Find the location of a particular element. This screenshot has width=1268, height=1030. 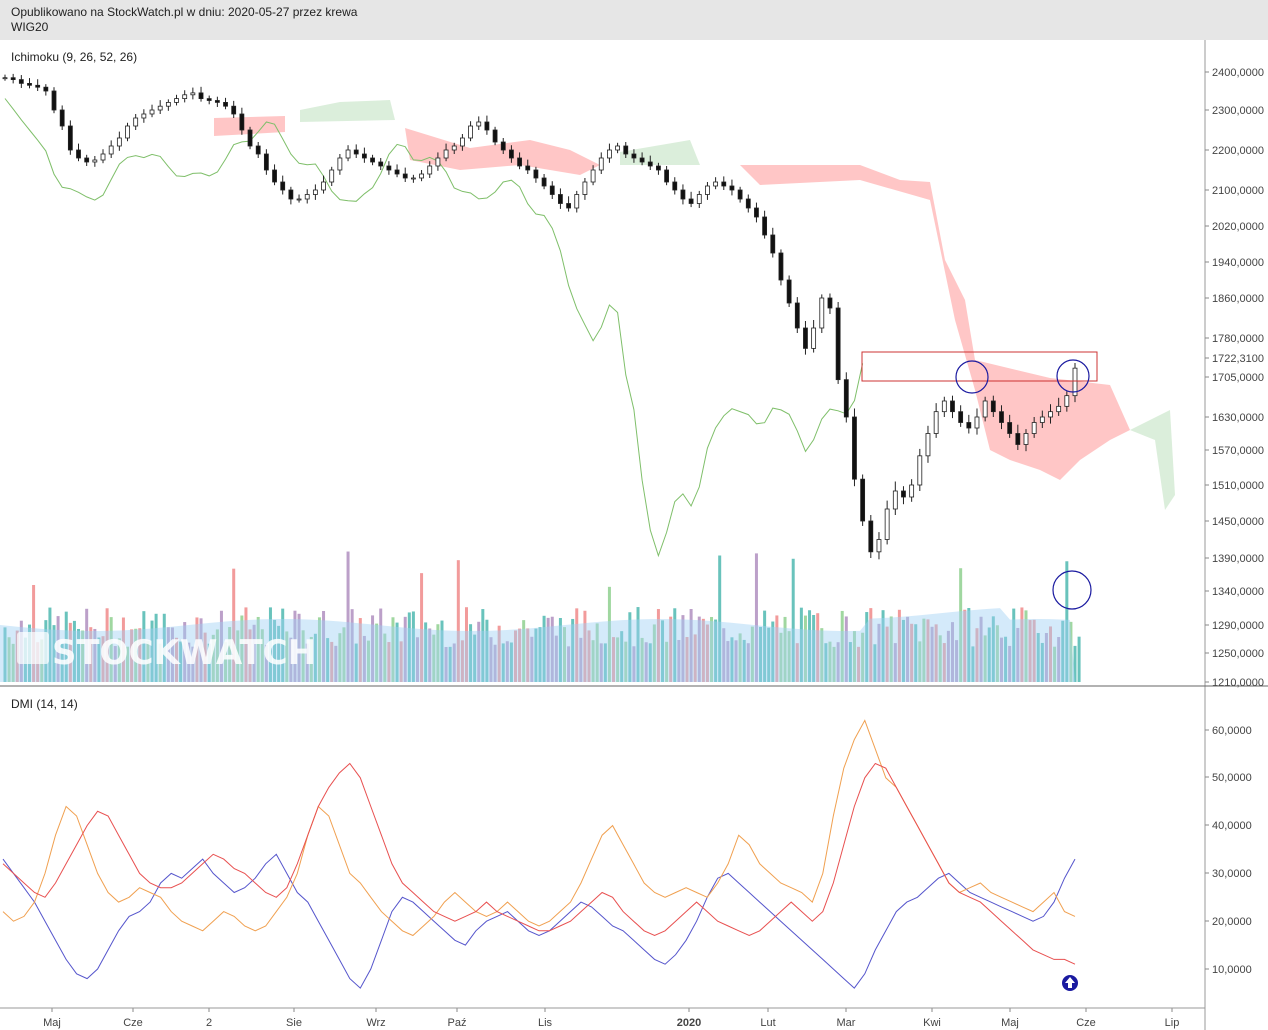

x-tick-label: Cze is located at coordinates (1086, 1023).